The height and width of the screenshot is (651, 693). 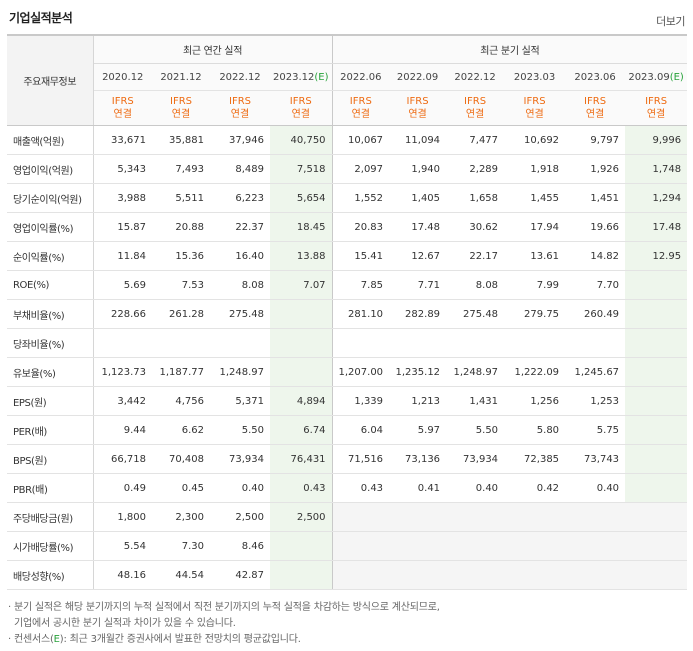 I want to click on table-cell: 0.45, so click(x=181, y=488).